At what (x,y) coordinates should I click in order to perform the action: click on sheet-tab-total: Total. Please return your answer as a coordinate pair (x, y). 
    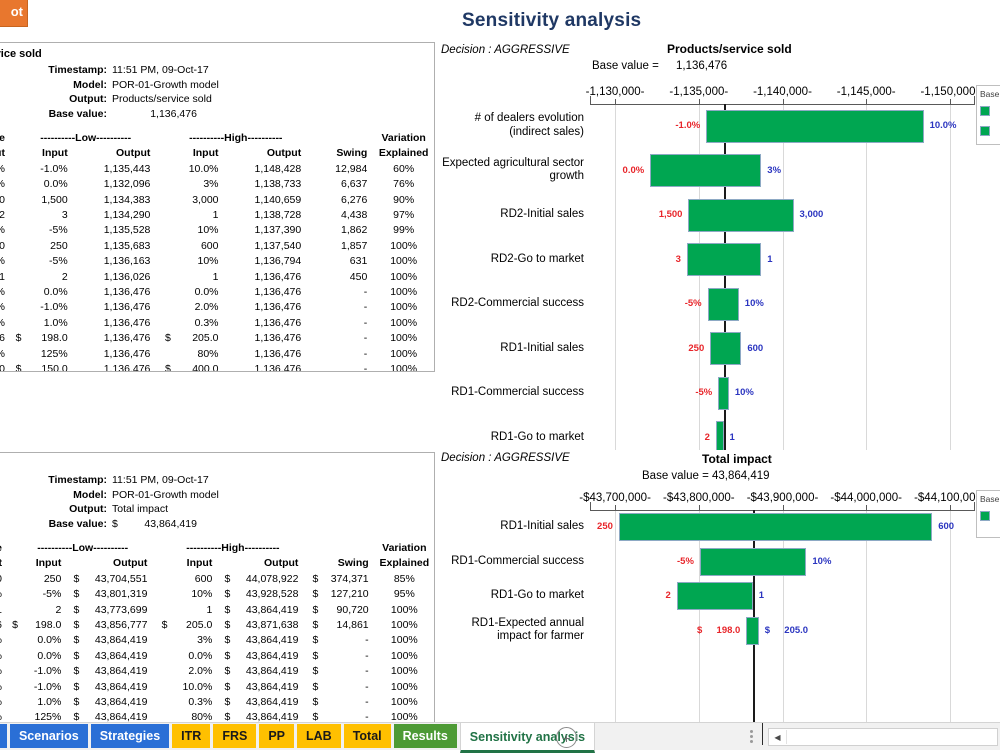
    Looking at the image, I should click on (367, 736).